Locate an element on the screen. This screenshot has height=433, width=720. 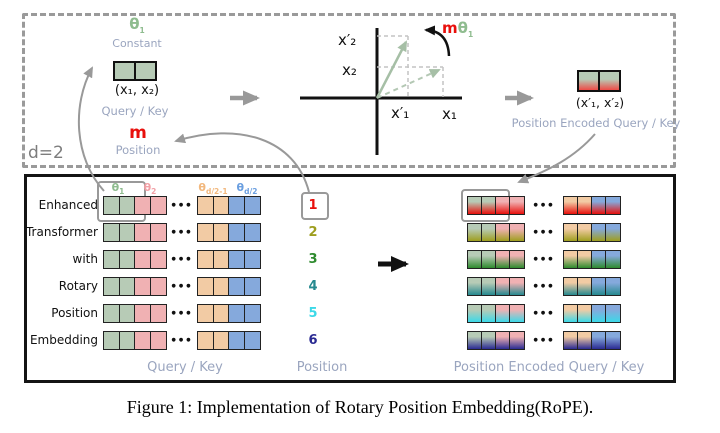
position-number: 6 is located at coordinates (313, 340).